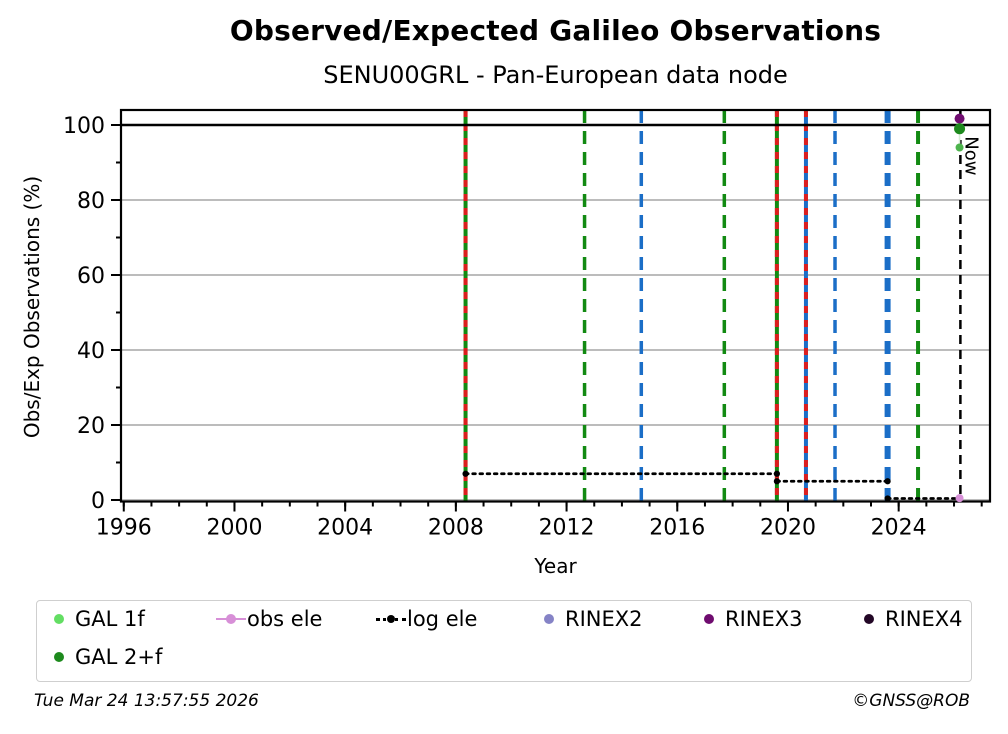 This screenshot has width=1008, height=734. I want to click on now-label: Now, so click(970, 155).